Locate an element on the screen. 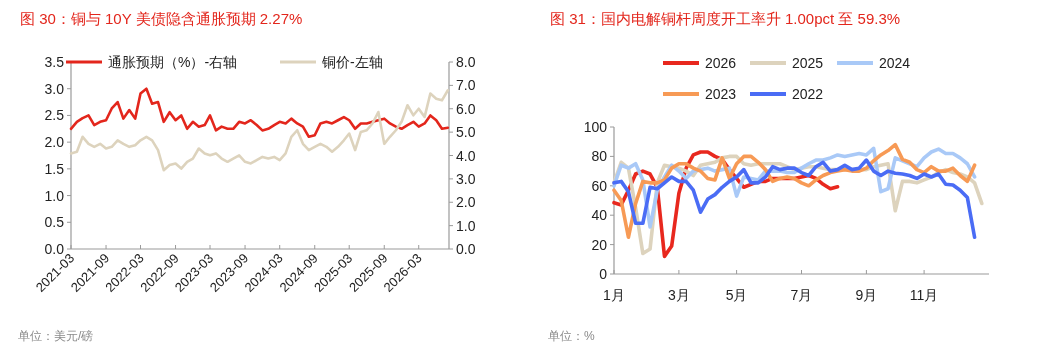  x-tick-label: 11月 is located at coordinates (924, 295).